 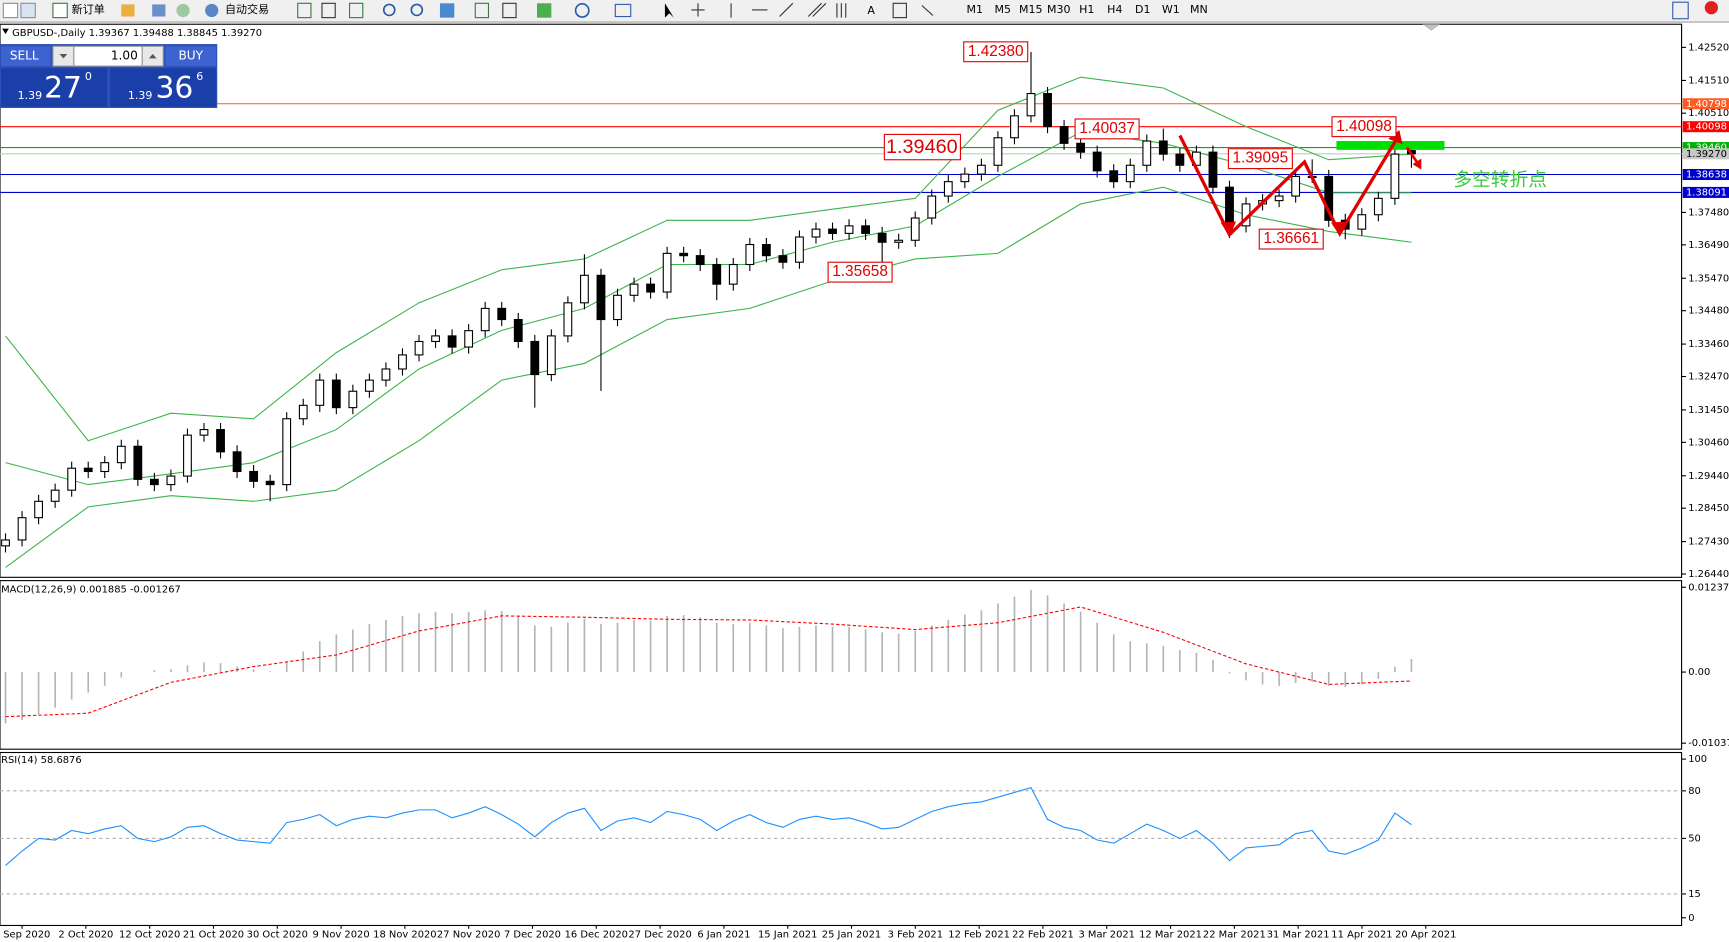 What do you see at coordinates (979, 934) in the screenshot?
I see `x-tick-label: 12 Feb 2021` at bounding box center [979, 934].